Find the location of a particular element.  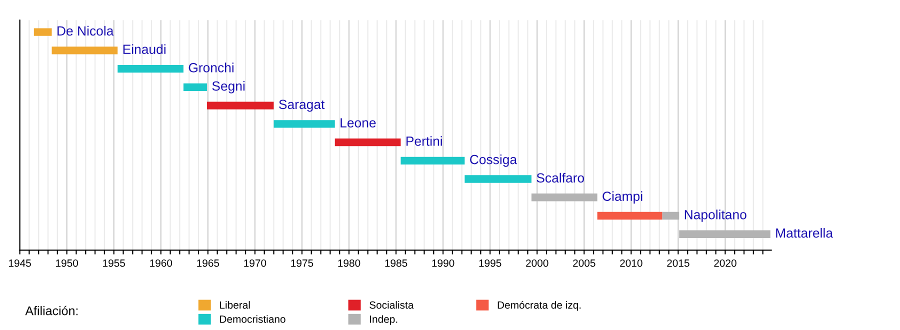

y-tick-label: Einaudi is located at coordinates (144, 49).